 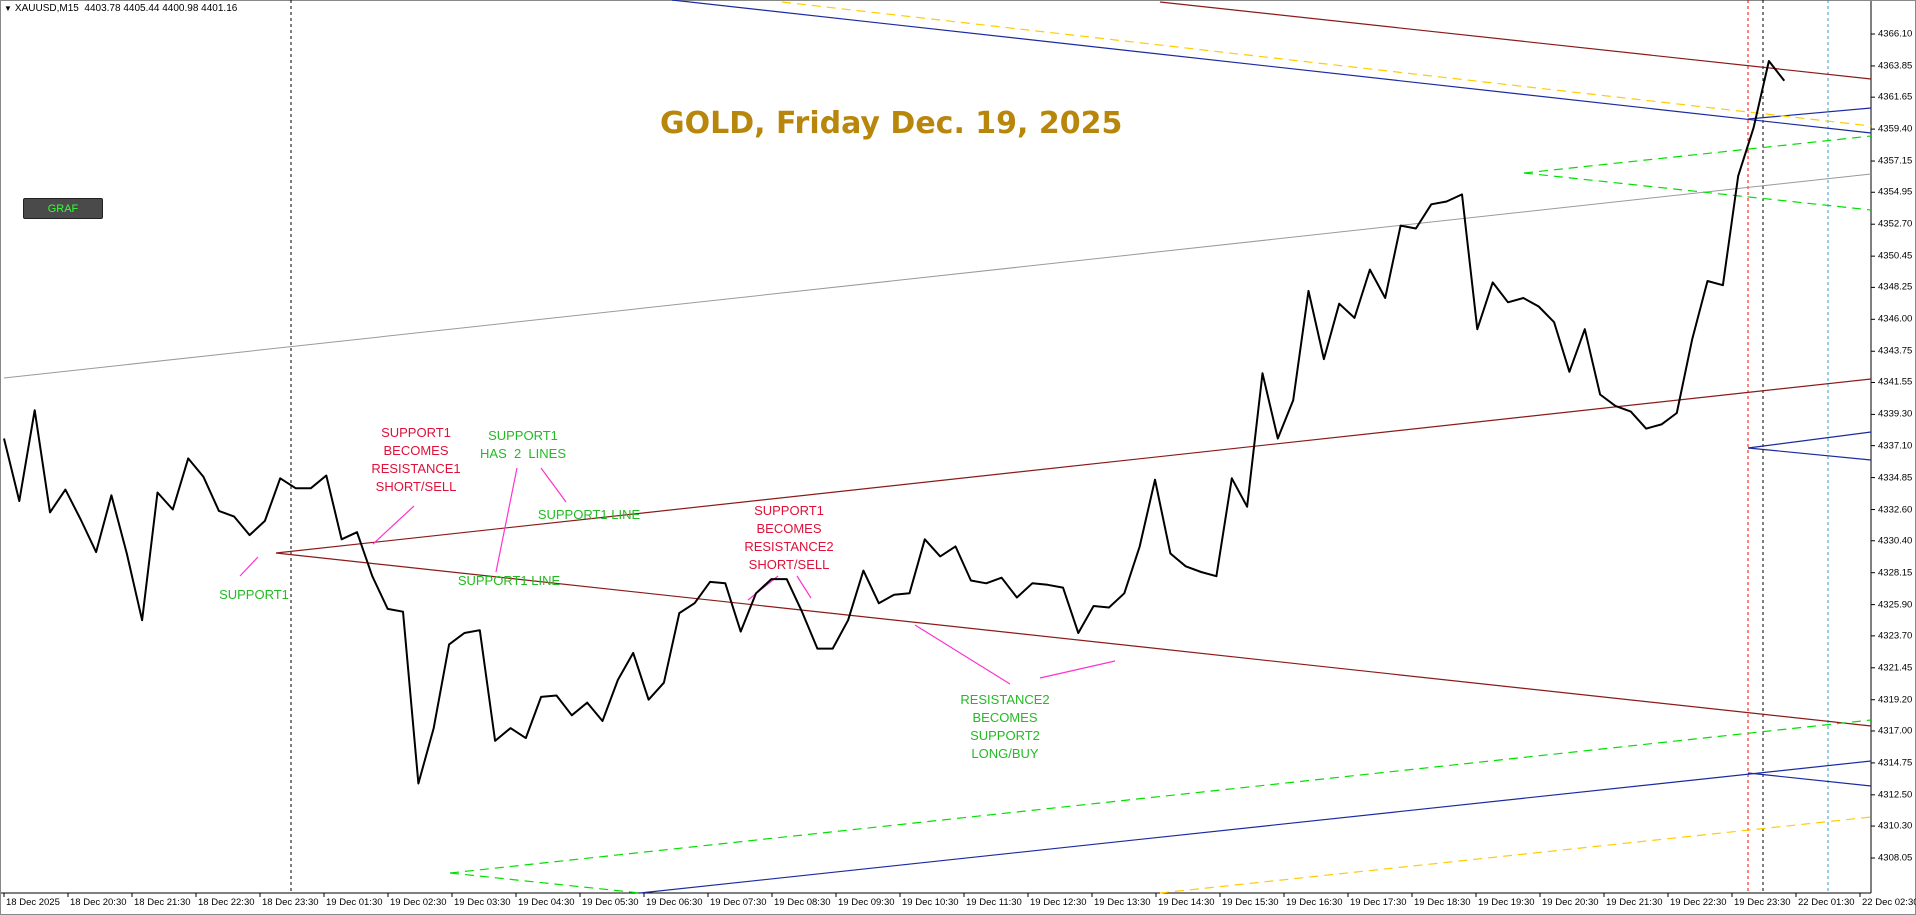 I want to click on price-tick-label: 4337.10, so click(x=1895, y=446).